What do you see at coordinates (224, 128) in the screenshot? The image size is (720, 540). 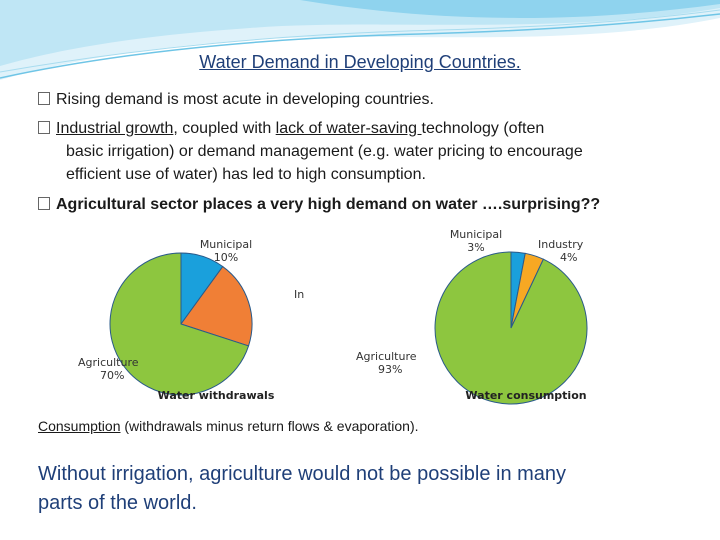 I see `bullet-text: , coupled with` at bounding box center [224, 128].